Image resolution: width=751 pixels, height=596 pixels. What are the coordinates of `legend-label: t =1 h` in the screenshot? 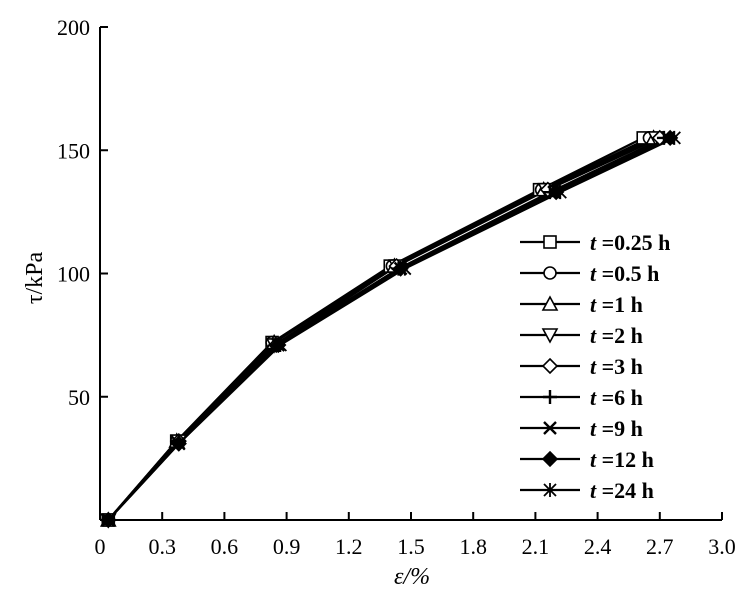 It's located at (616, 304).